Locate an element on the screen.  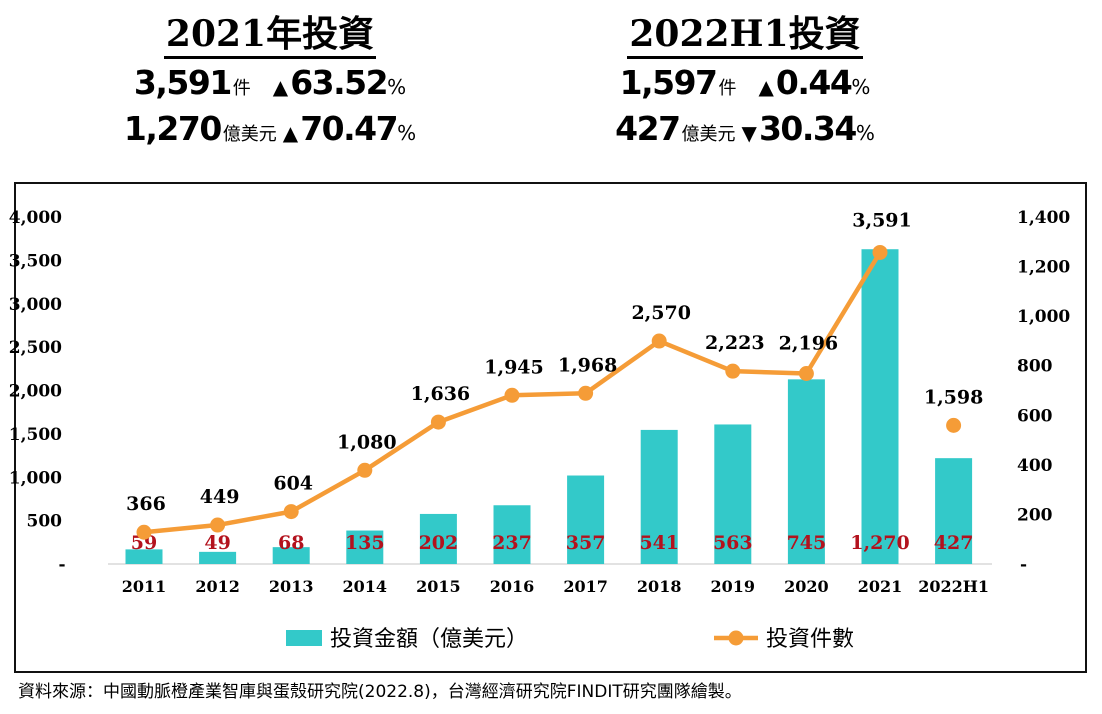
down-triangle-icon: ▼ is located at coordinates (749, 133).